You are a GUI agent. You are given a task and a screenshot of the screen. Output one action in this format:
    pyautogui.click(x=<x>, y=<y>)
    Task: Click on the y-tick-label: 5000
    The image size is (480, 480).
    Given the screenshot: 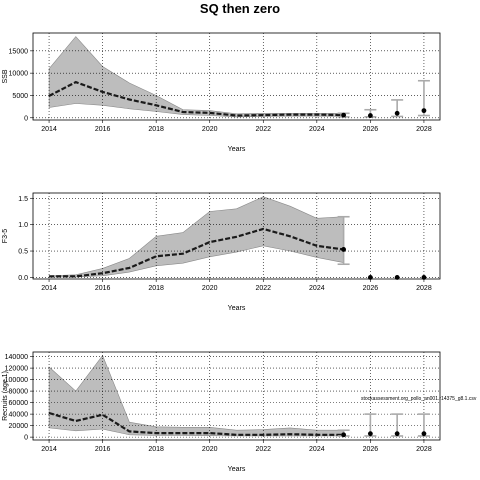 What is the action you would take?
    pyautogui.click(x=20, y=96)
    